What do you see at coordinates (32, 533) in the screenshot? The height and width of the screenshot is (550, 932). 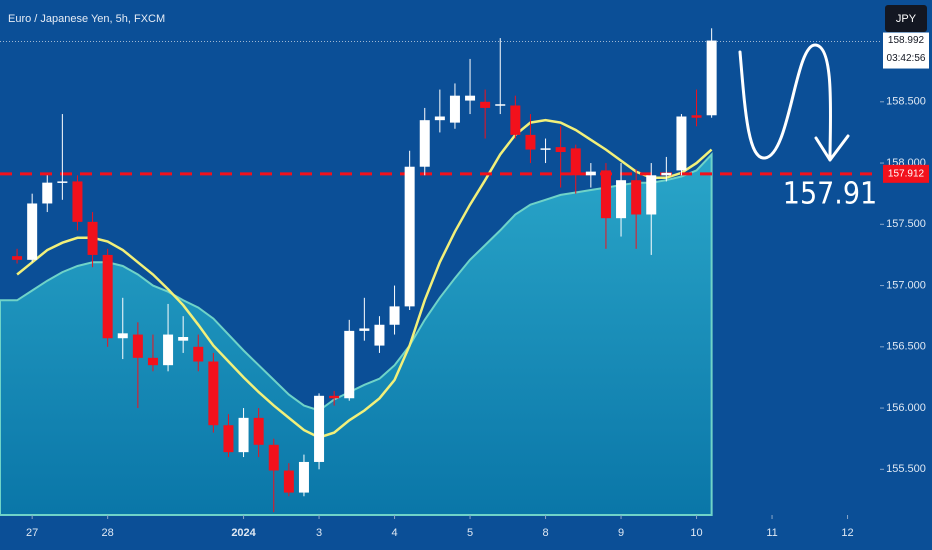 I see `x-tick-label: 27` at bounding box center [32, 533].